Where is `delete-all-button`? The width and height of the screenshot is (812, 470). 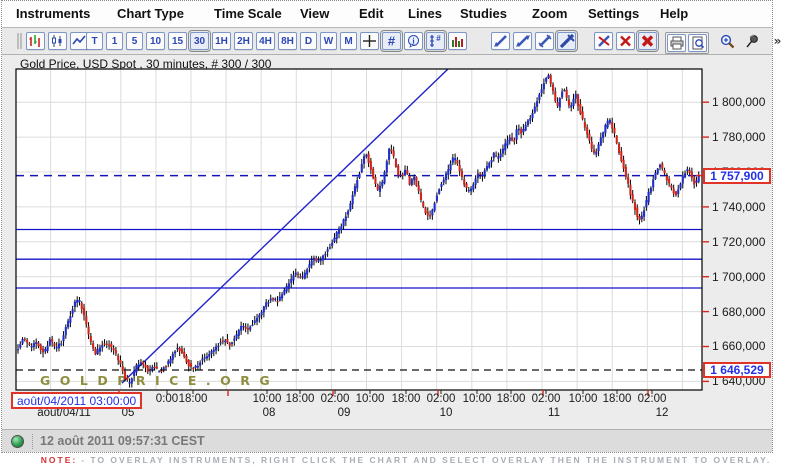 delete-all-button is located at coordinates (647, 41).